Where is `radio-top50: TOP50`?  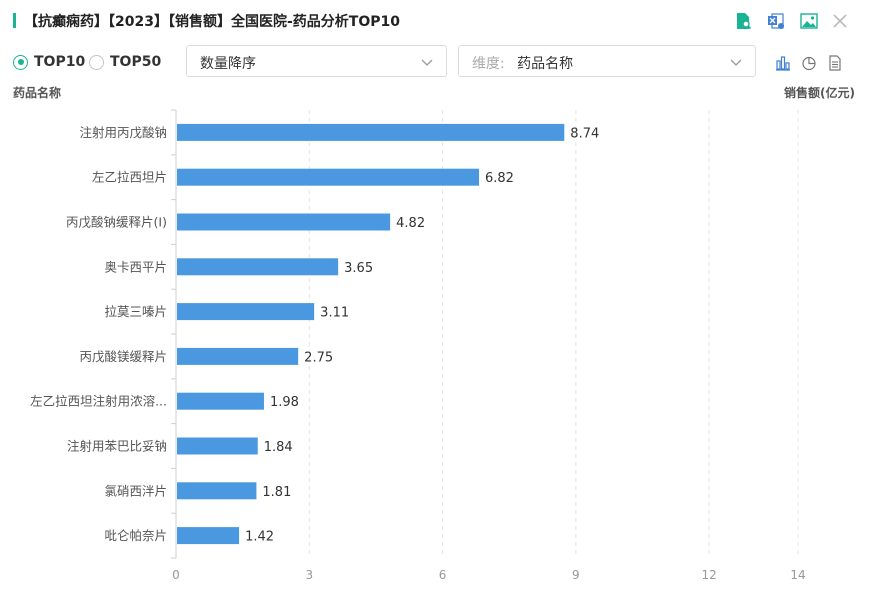 radio-top50: TOP50 is located at coordinates (125, 62).